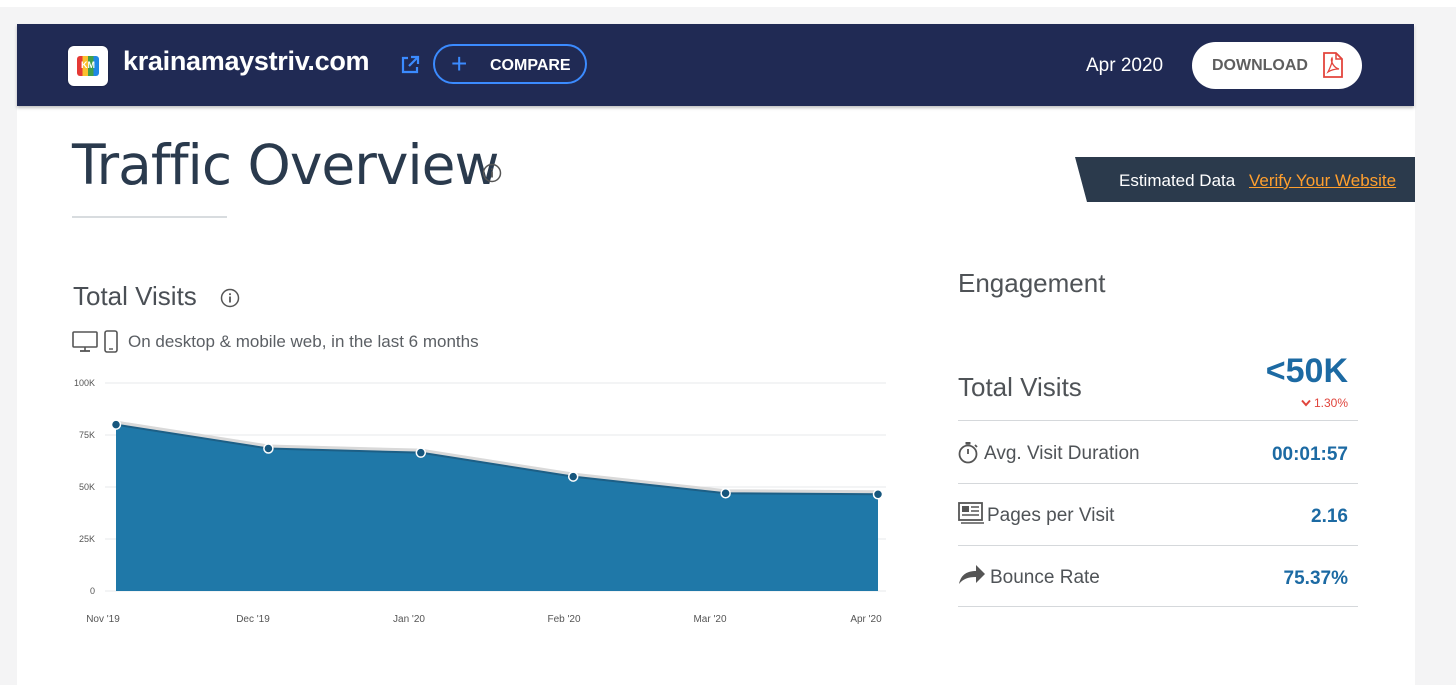 The height and width of the screenshot is (685, 1456). I want to click on x-tick-label: Nov '19, so click(103, 619).